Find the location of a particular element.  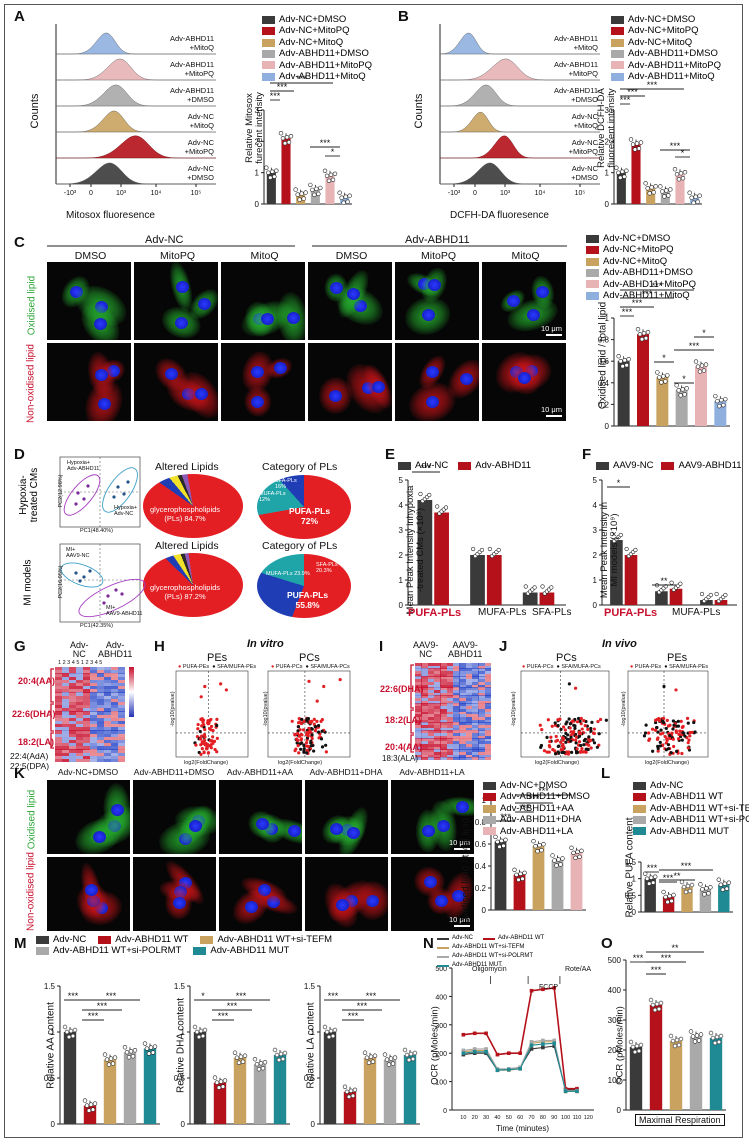

scale-bar-label: 10 μm is located at coordinates (459, 842).